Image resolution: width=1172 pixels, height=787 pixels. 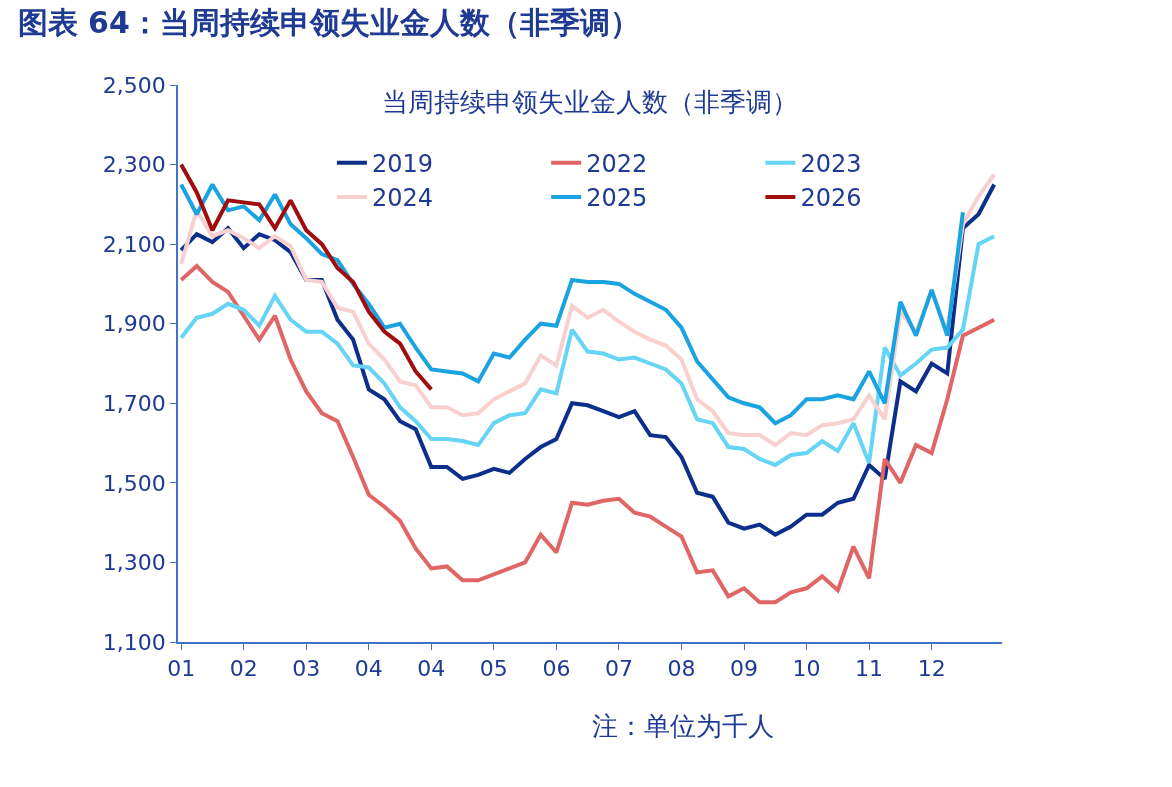 What do you see at coordinates (306, 669) in the screenshot?
I see `x-tick-label: 03` at bounding box center [306, 669].